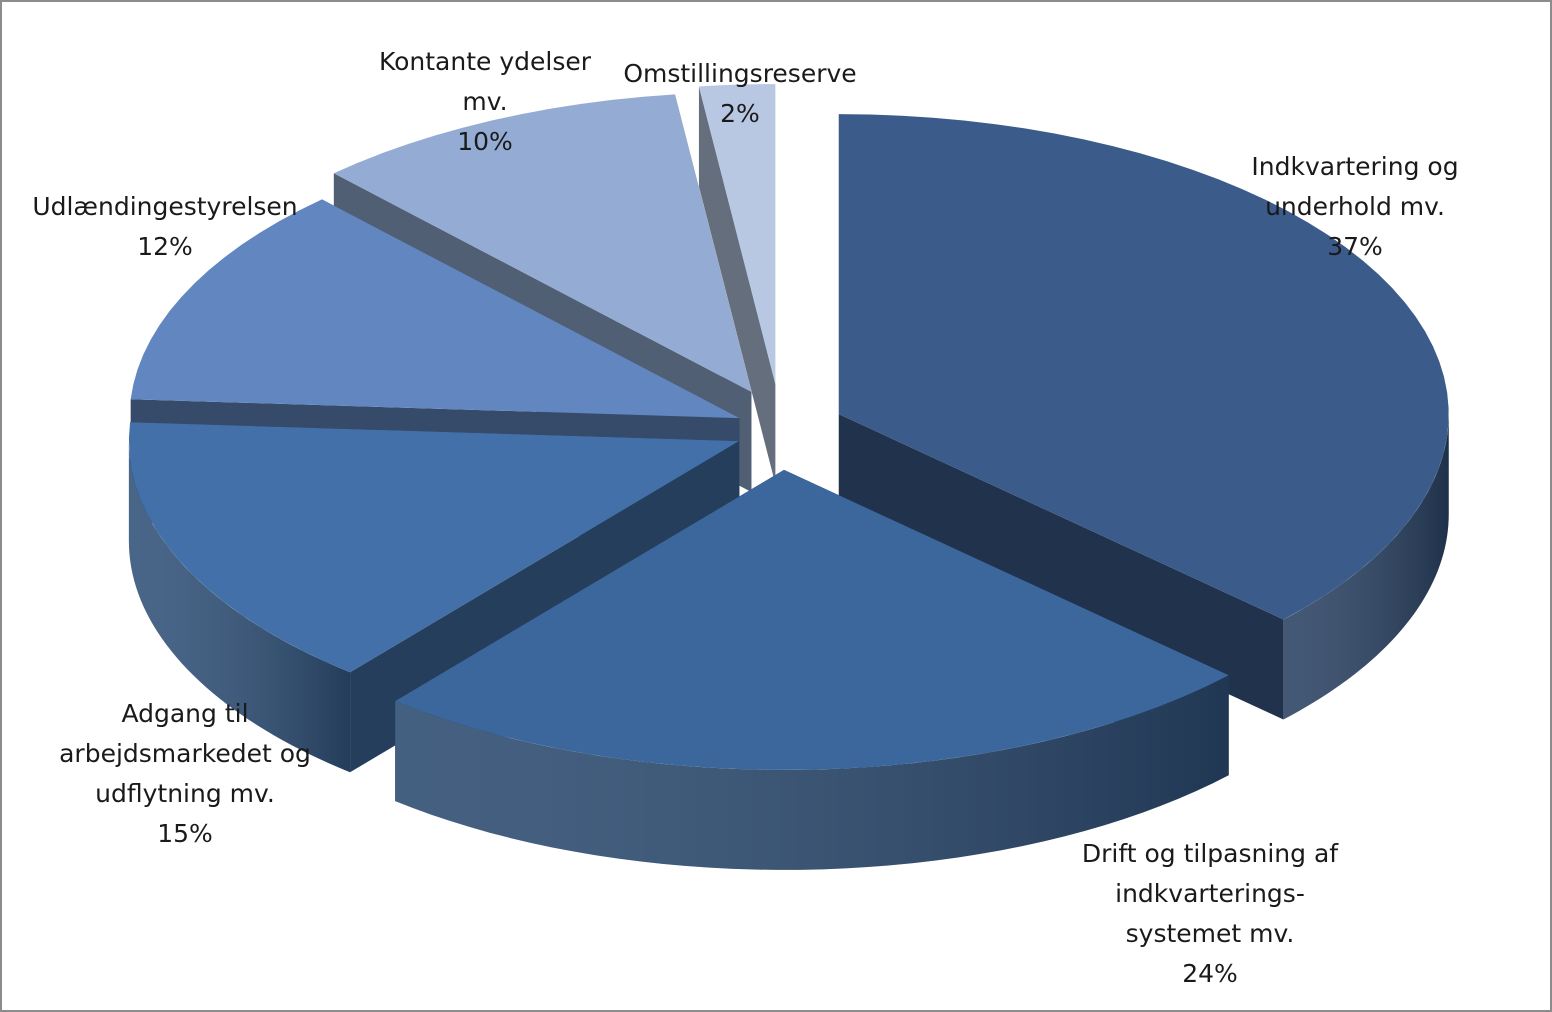  Describe the element at coordinates (184, 713) in the screenshot. I see `slice-label-2-line-0: Adgang til` at that location.